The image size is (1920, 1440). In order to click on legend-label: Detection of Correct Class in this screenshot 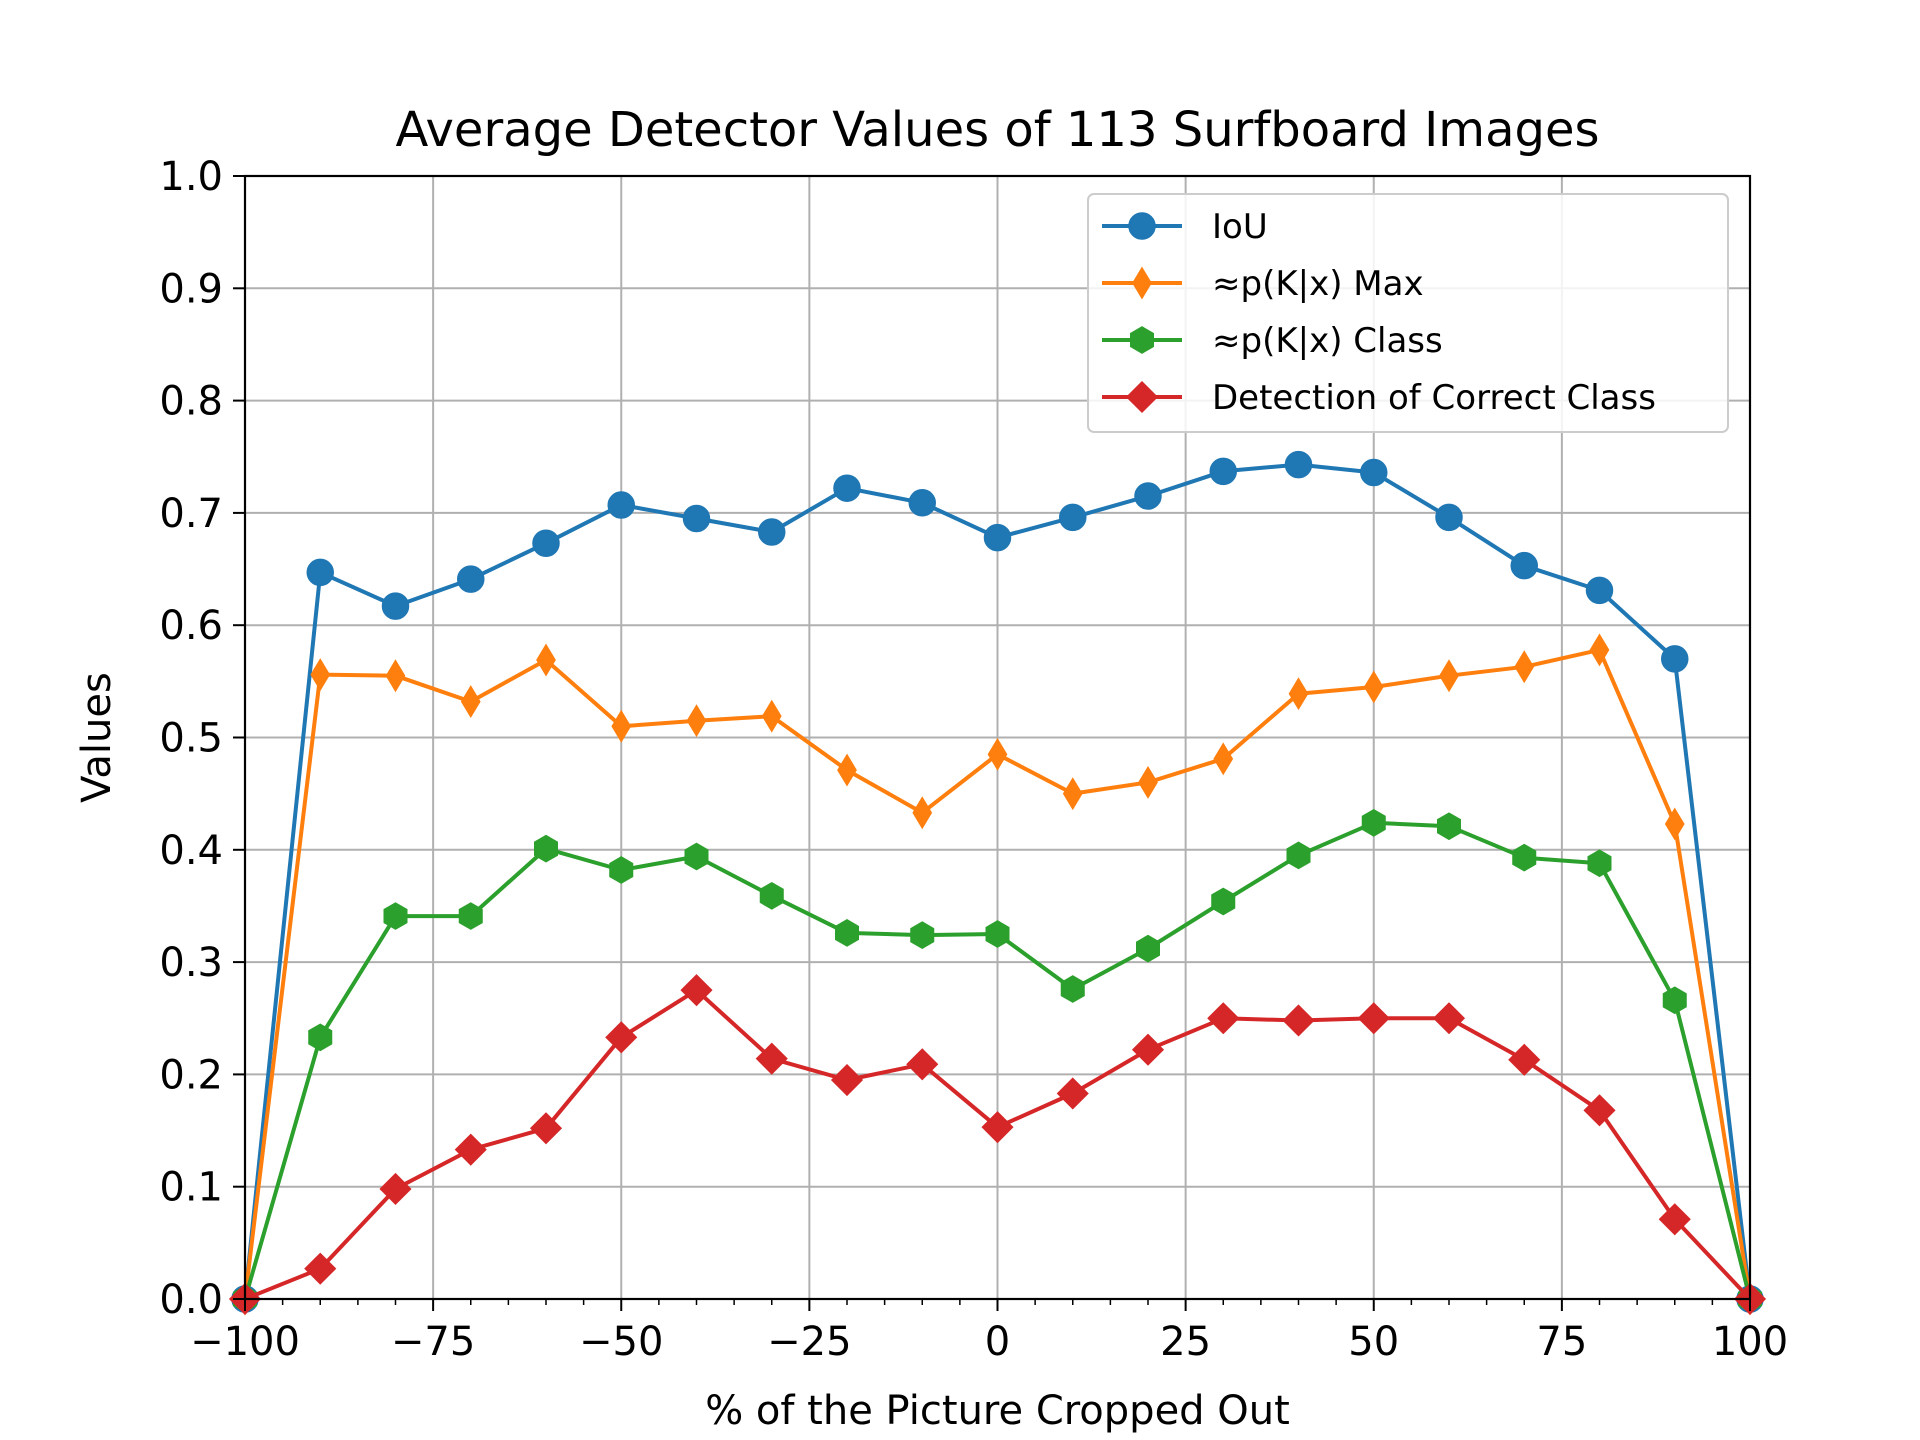, I will do `click(1434, 398)`.